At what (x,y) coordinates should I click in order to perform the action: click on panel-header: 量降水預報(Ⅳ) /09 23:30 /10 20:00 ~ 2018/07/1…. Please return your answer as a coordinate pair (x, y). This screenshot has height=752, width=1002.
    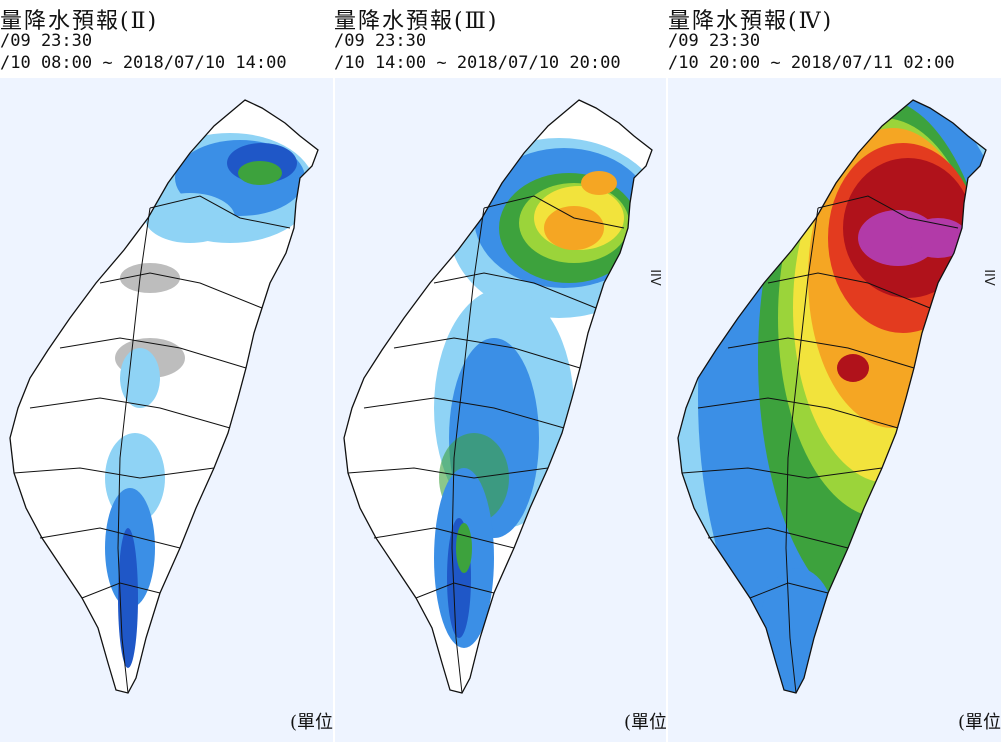
    Looking at the image, I should click on (834, 39).